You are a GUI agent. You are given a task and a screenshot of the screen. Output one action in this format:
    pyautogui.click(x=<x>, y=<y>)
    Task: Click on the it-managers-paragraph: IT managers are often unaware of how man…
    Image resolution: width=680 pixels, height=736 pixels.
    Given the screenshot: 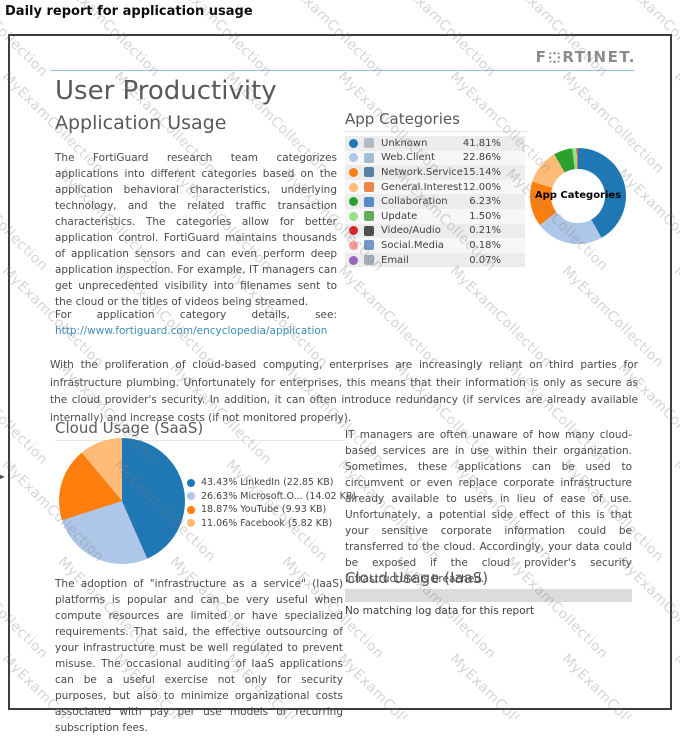 What is the action you would take?
    pyautogui.click(x=488, y=507)
    